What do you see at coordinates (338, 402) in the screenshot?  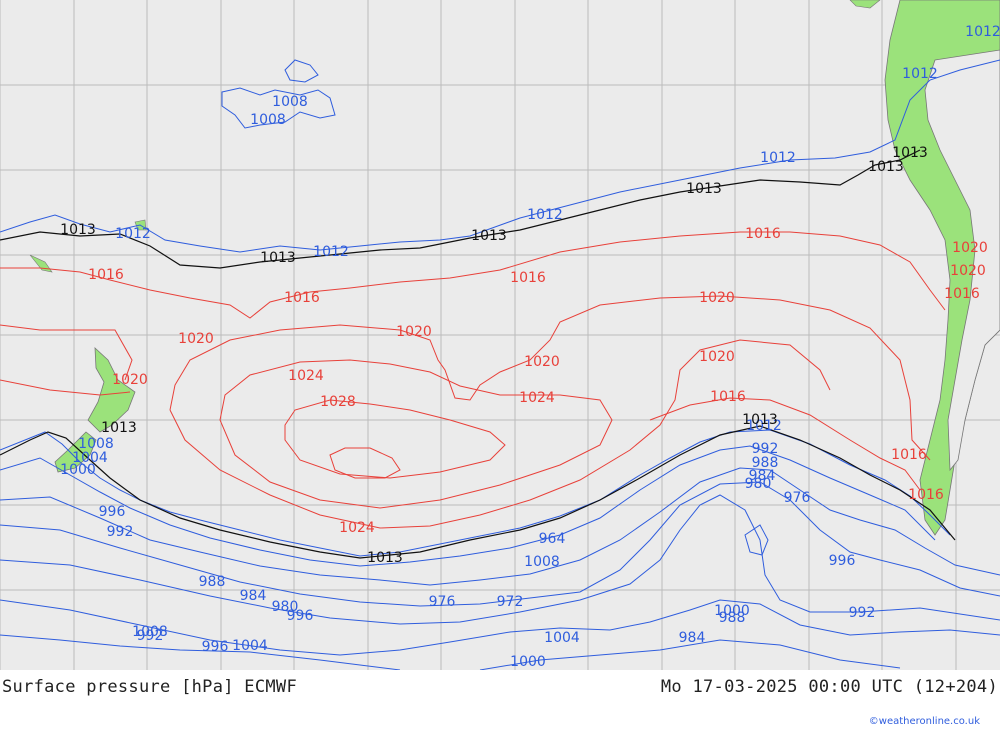 I see `isobar-label-high: 1028` at bounding box center [338, 402].